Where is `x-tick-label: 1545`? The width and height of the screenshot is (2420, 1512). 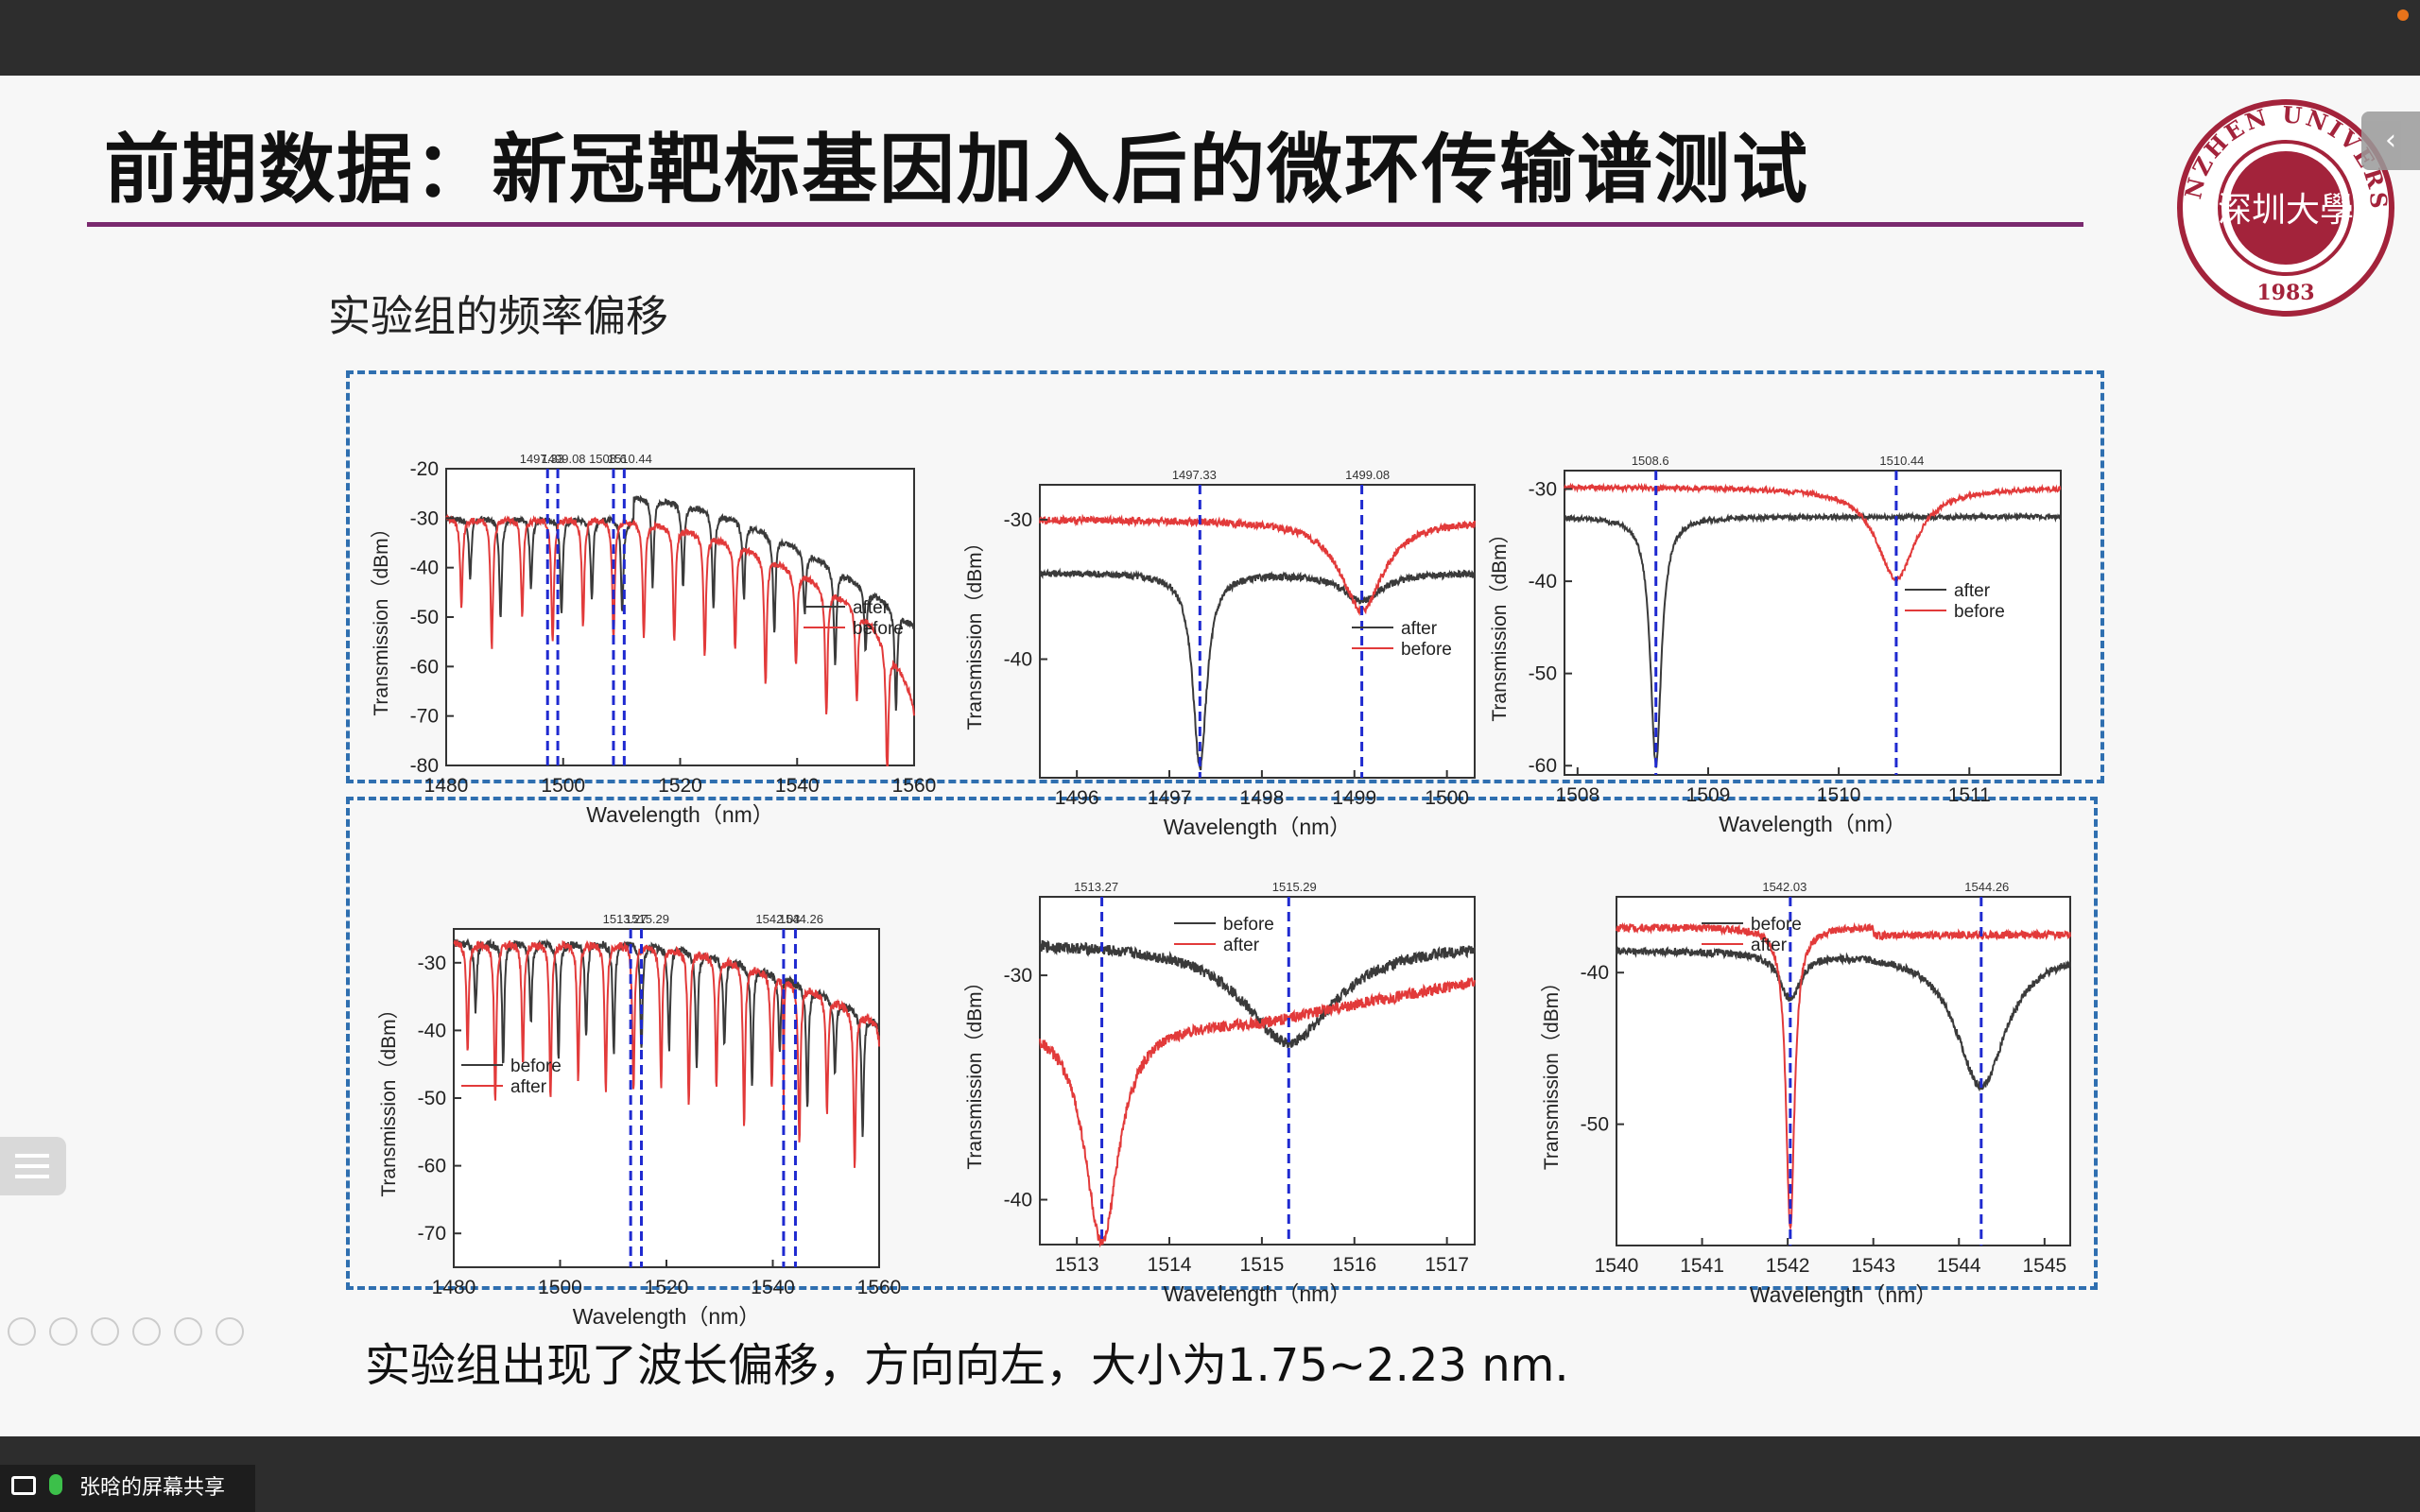
x-tick-label: 1545 is located at coordinates (2044, 1266).